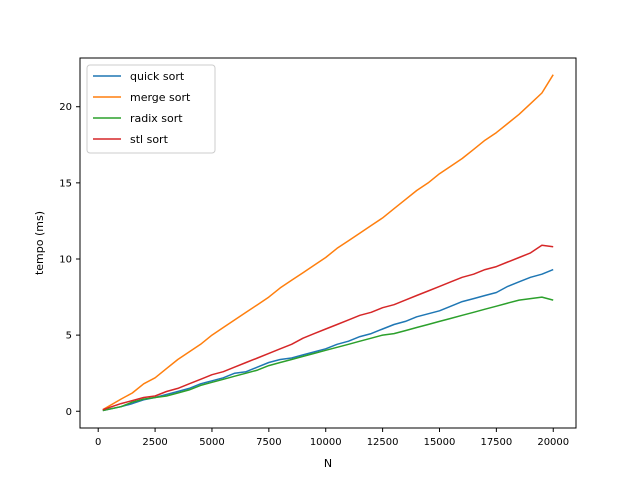 The height and width of the screenshot is (480, 640). What do you see at coordinates (553, 442) in the screenshot?
I see `x-tick-label: 20000` at bounding box center [553, 442].